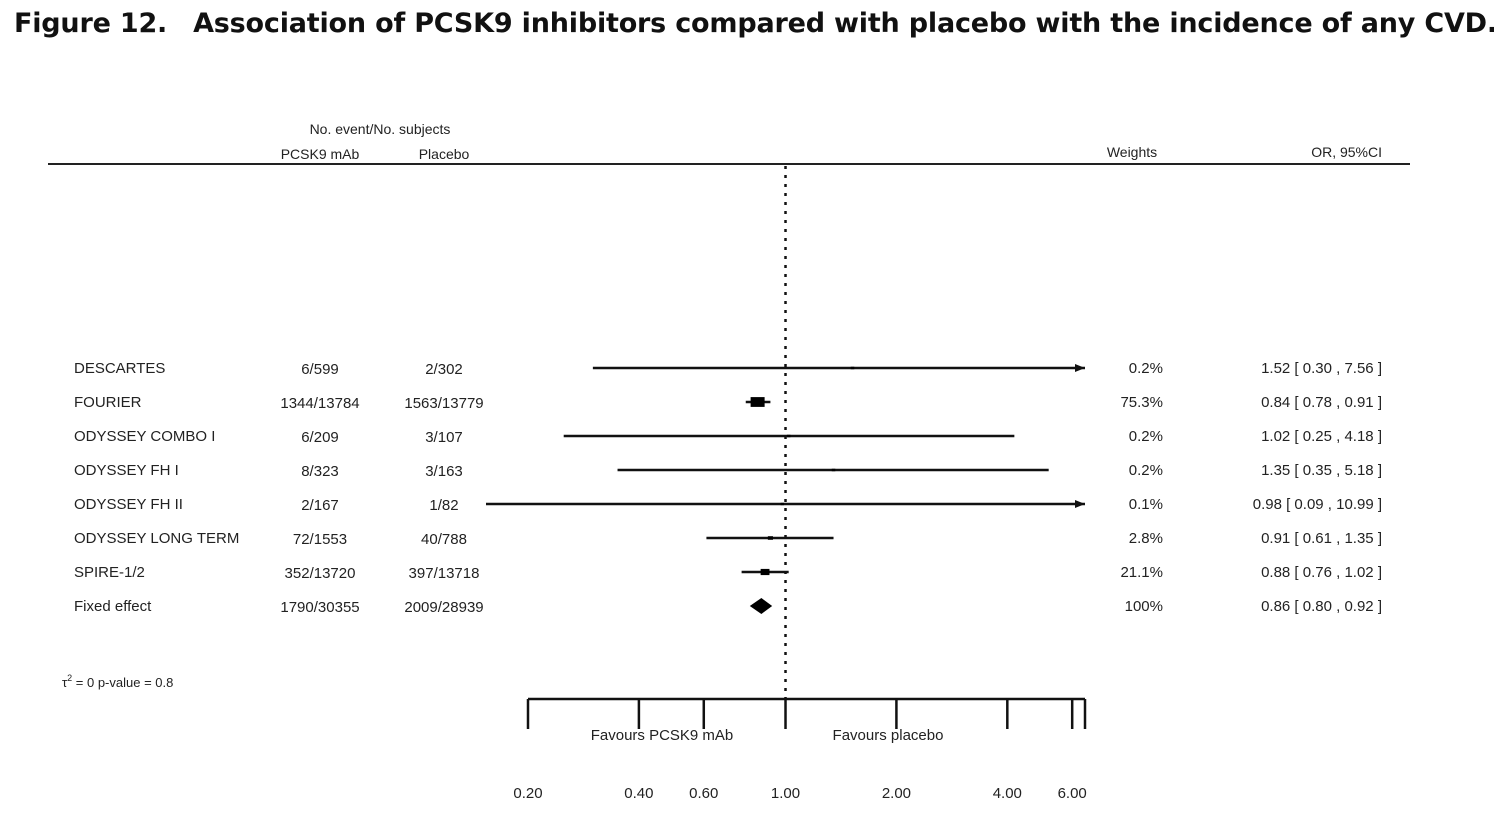 The image size is (1494, 822). What do you see at coordinates (888, 735) in the screenshot?
I see `favours-right-label: Favours placebo` at bounding box center [888, 735].